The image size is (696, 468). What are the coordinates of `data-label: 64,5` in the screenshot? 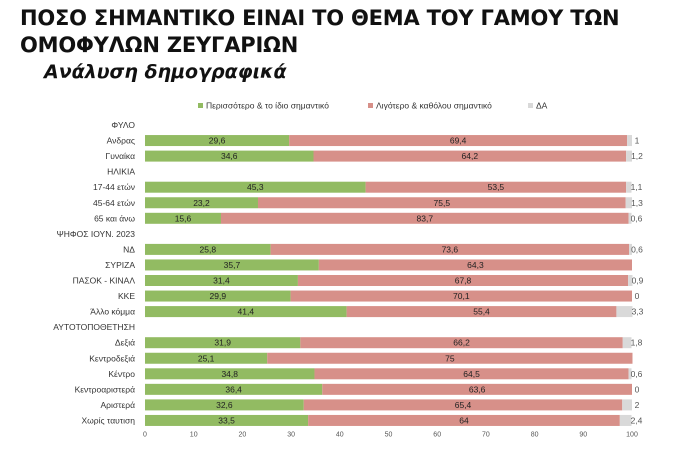 It's located at (471, 374).